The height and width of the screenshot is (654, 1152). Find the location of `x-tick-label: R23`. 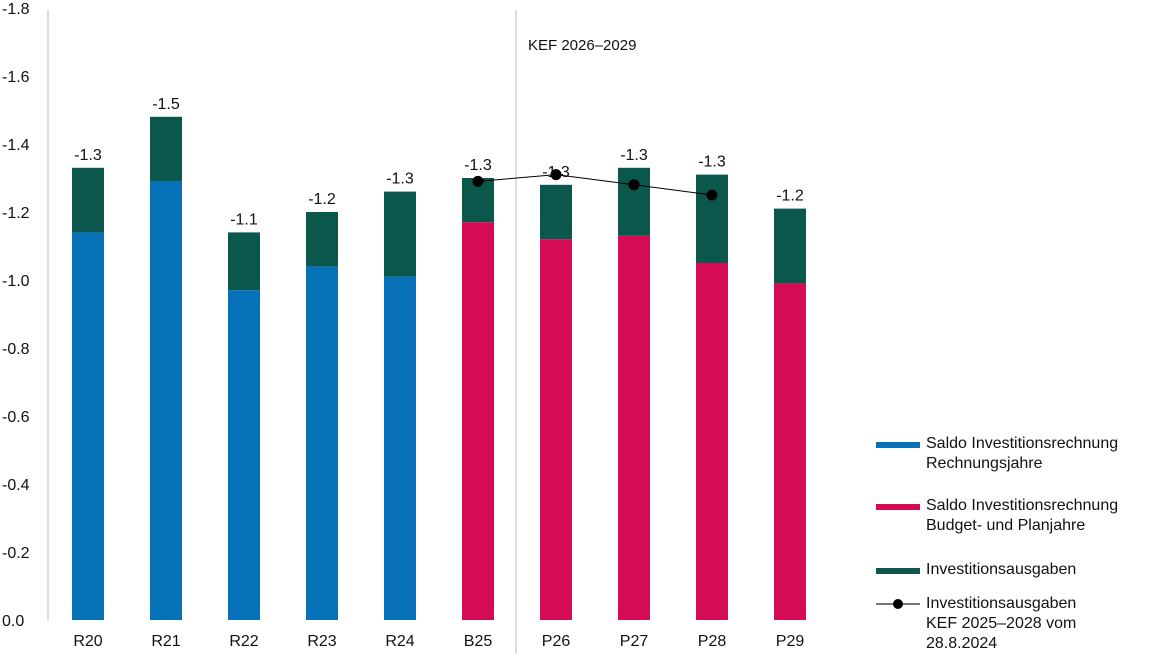

x-tick-label: R23 is located at coordinates (321, 641).